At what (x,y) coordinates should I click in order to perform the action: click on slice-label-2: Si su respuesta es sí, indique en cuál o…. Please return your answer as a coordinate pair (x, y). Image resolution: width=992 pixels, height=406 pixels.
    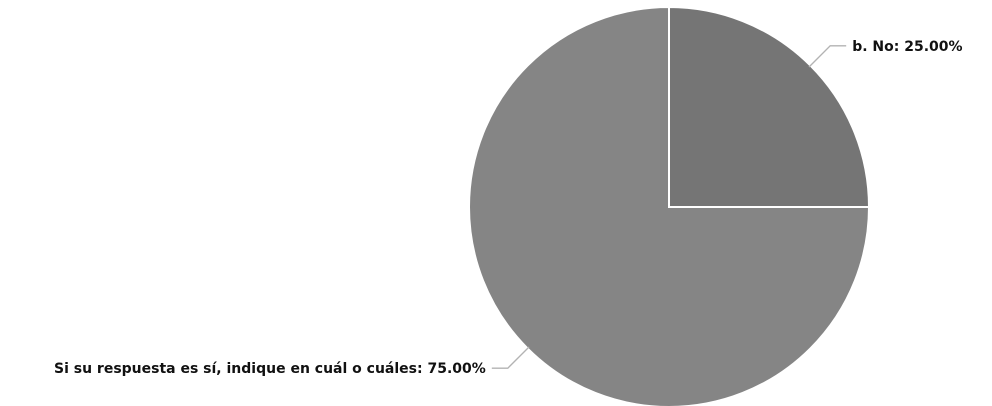
    Looking at the image, I should click on (270, 369).